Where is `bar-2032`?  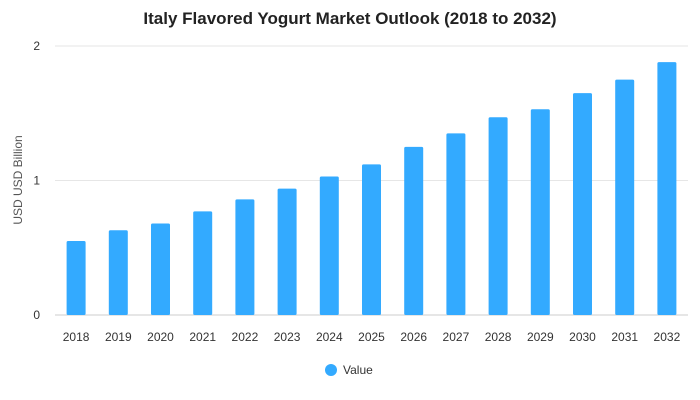
bar-2032 is located at coordinates (667, 188).